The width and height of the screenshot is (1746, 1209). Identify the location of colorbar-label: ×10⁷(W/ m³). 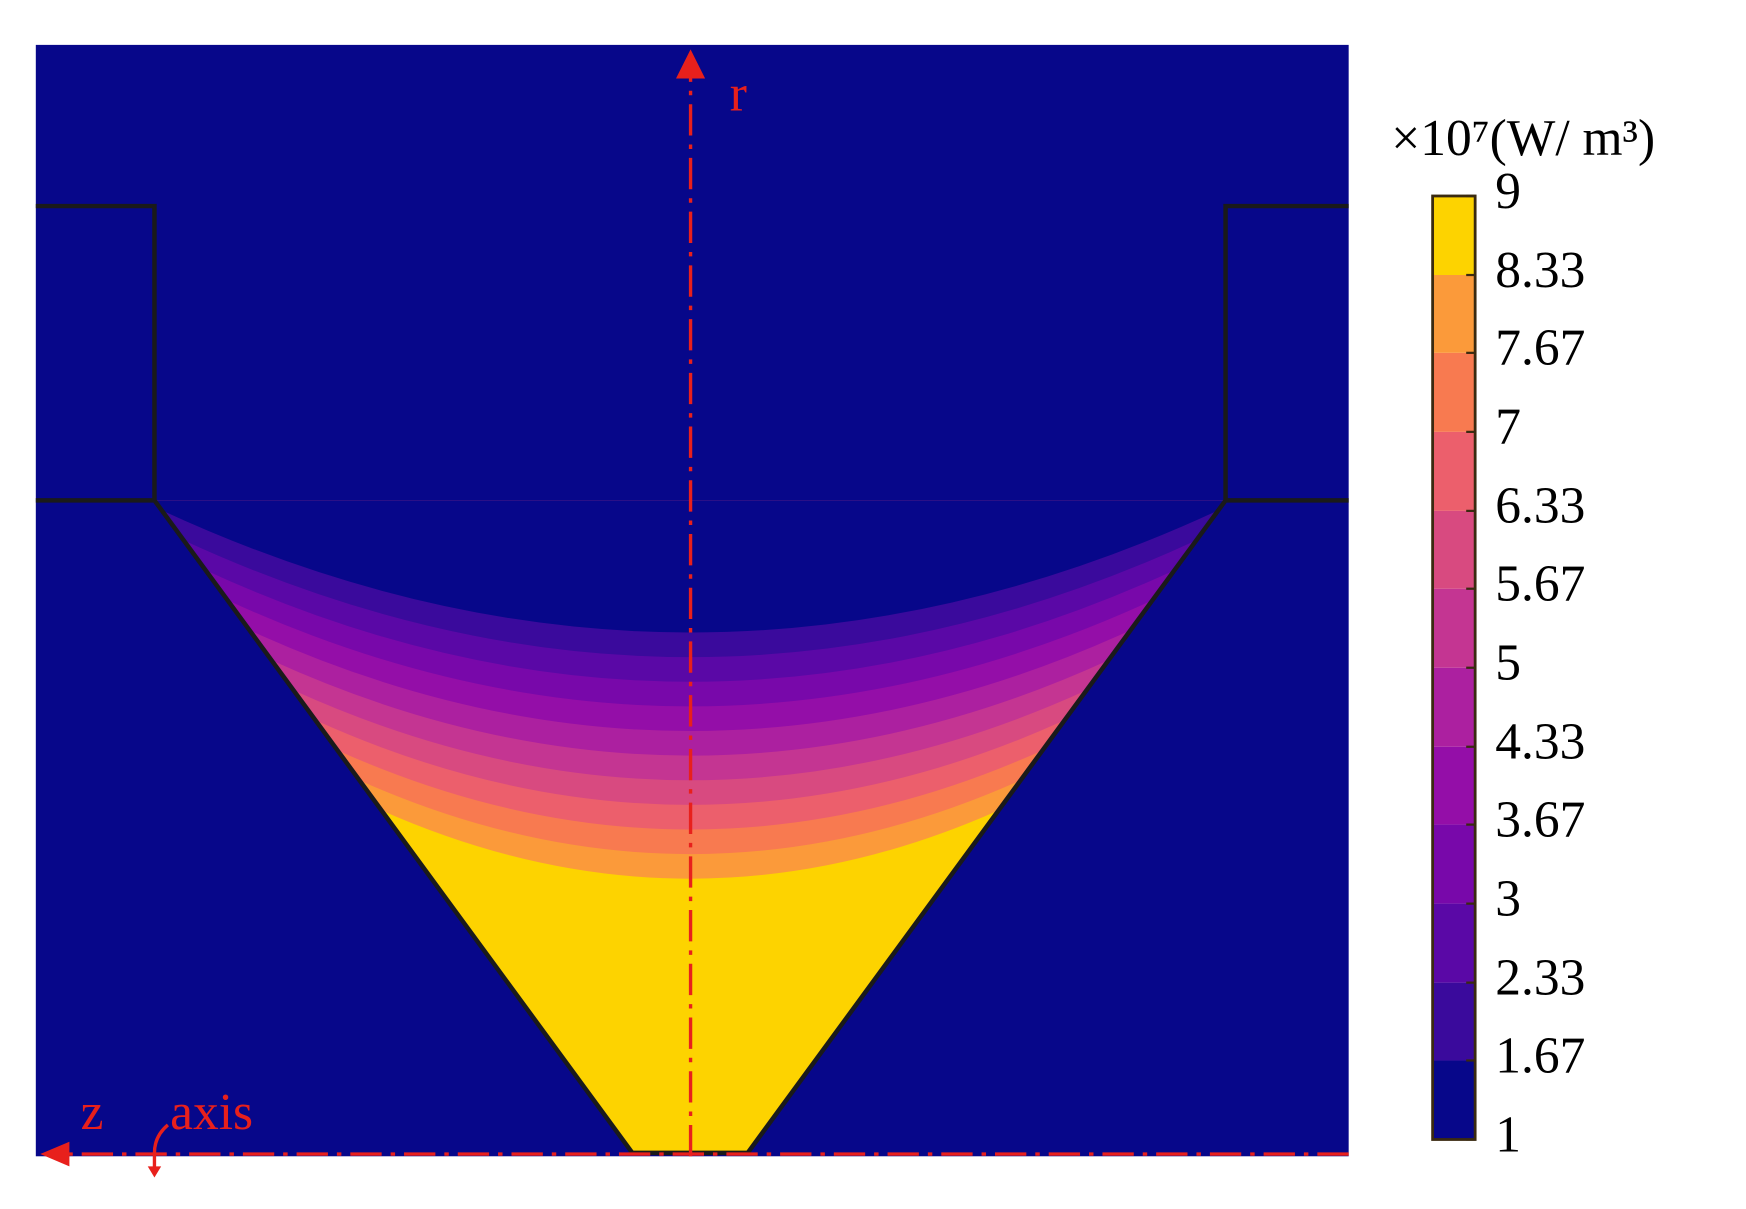
(1523, 138).